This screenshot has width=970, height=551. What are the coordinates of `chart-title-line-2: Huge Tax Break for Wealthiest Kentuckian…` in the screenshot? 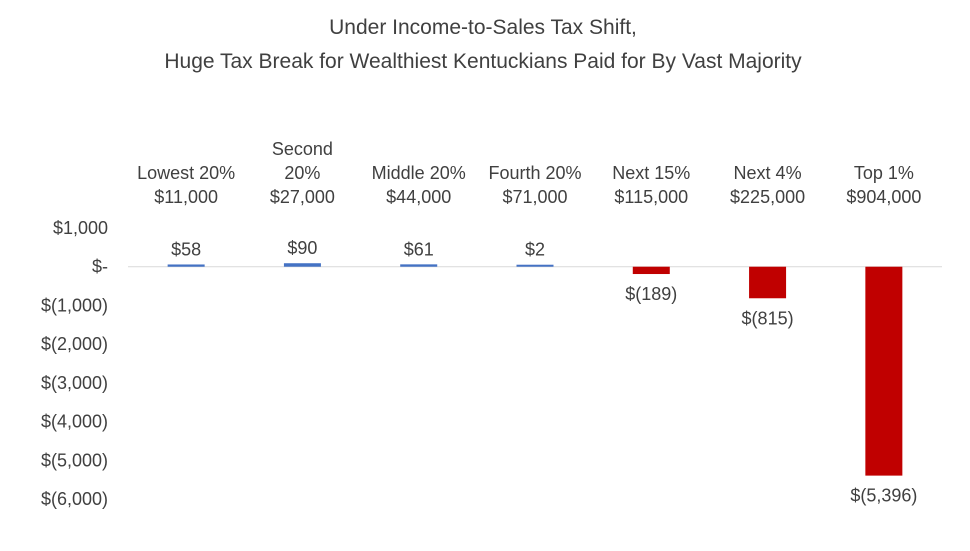 It's located at (483, 61).